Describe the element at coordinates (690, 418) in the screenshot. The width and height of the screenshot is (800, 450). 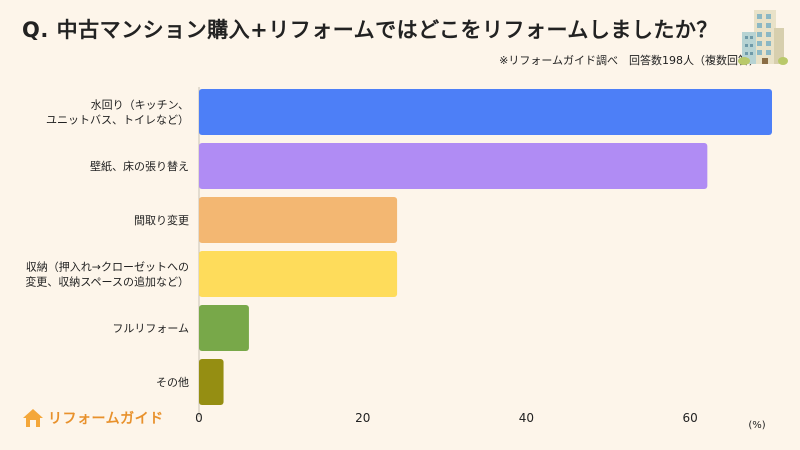
I see `x-tick-label: 60` at that location.